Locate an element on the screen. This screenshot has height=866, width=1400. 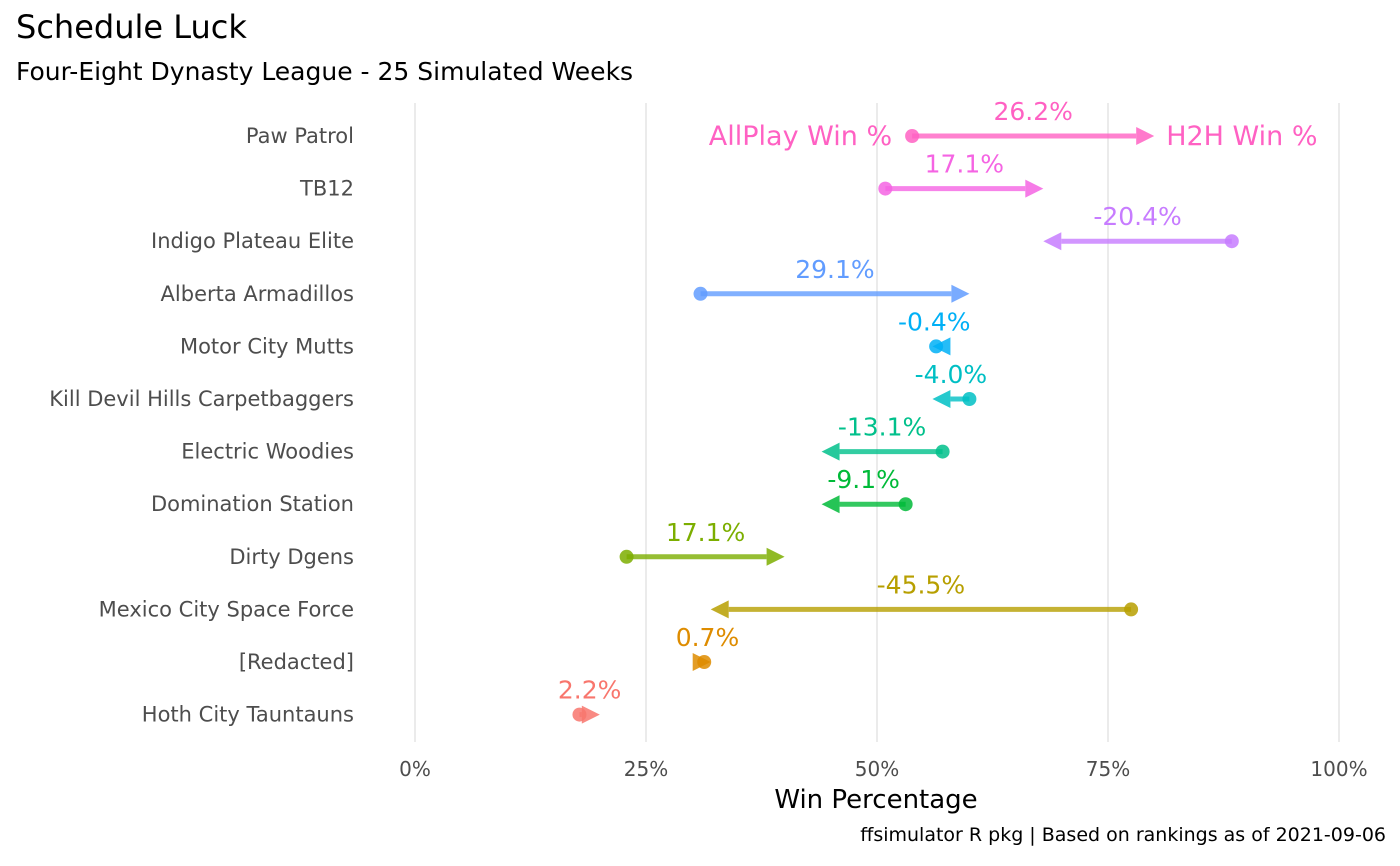
team-row: Hoth City Tauntauns 2.2% is located at coordinates (382, 701).